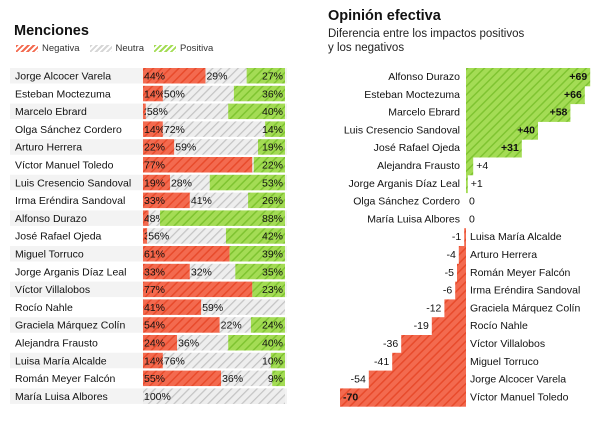  I want to click on menciones-value-label: 42%, so click(272, 237).